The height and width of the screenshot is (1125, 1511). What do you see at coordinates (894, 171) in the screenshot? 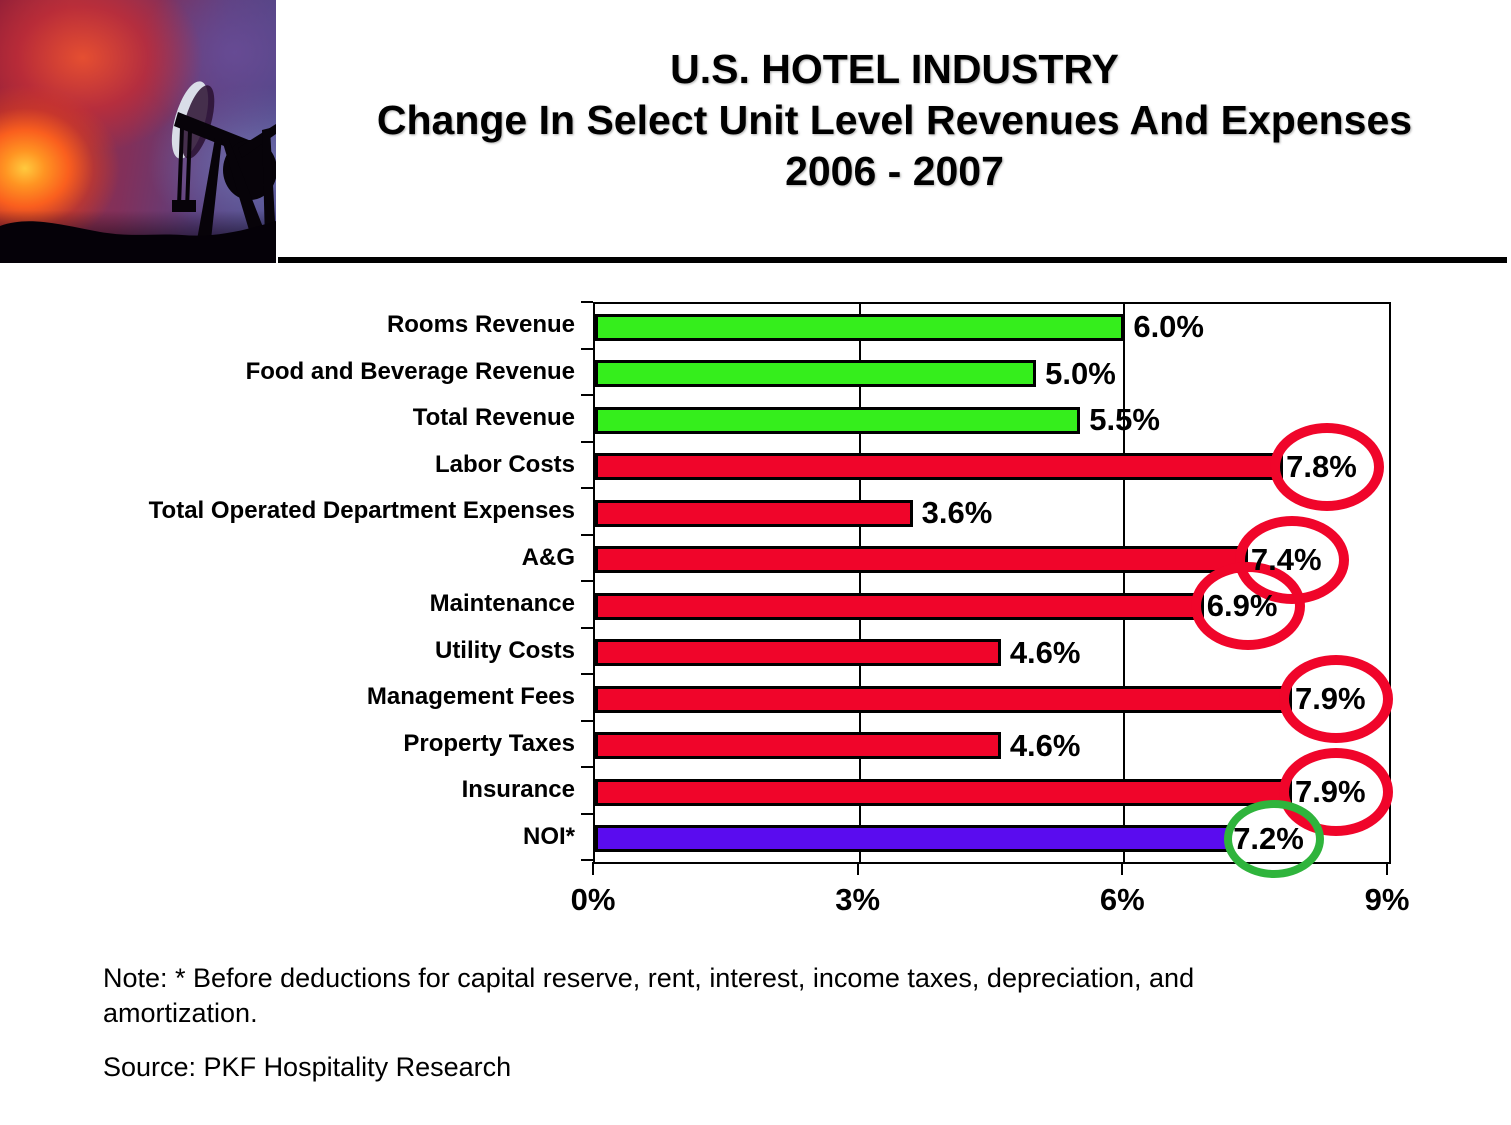
I see `title-line-3: 2006 - 2007` at bounding box center [894, 171].